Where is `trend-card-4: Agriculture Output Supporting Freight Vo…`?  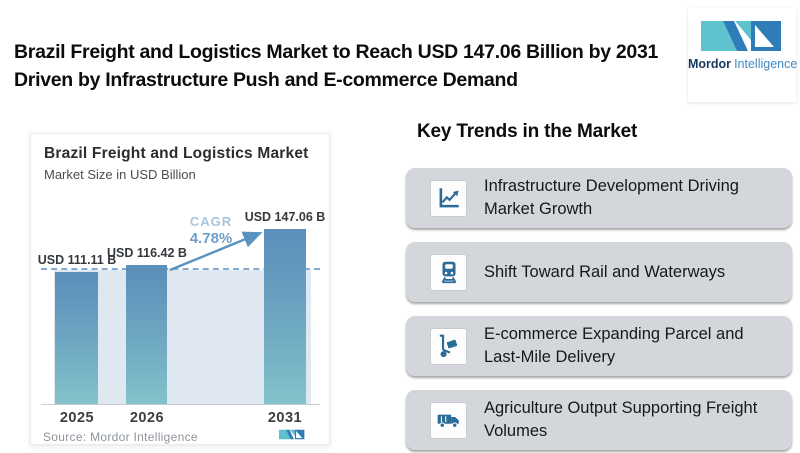
trend-card-4: Agriculture Output Supporting Freight Vo… is located at coordinates (599, 420).